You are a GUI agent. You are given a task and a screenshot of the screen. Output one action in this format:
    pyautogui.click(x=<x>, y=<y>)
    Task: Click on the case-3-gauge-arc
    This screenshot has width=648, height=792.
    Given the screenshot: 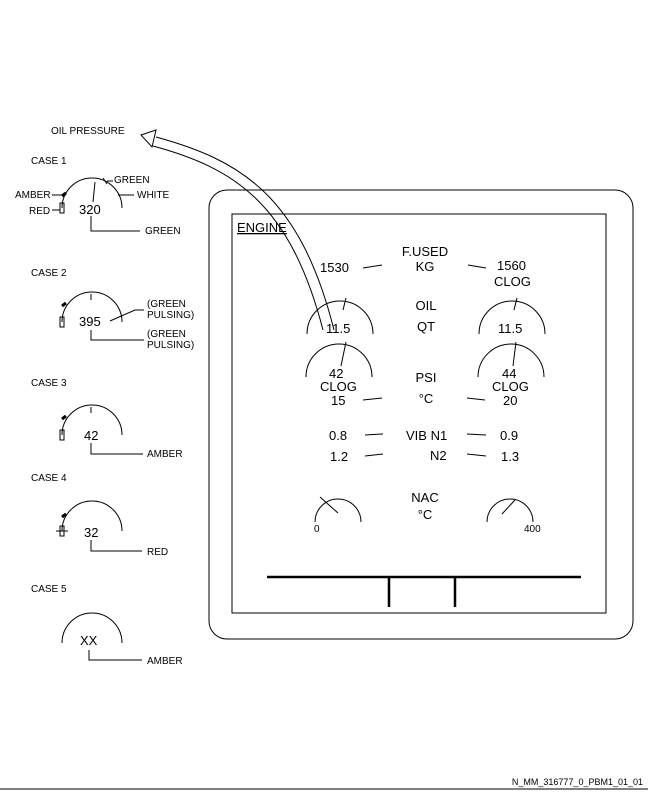 What is the action you would take?
    pyautogui.click(x=92, y=420)
    